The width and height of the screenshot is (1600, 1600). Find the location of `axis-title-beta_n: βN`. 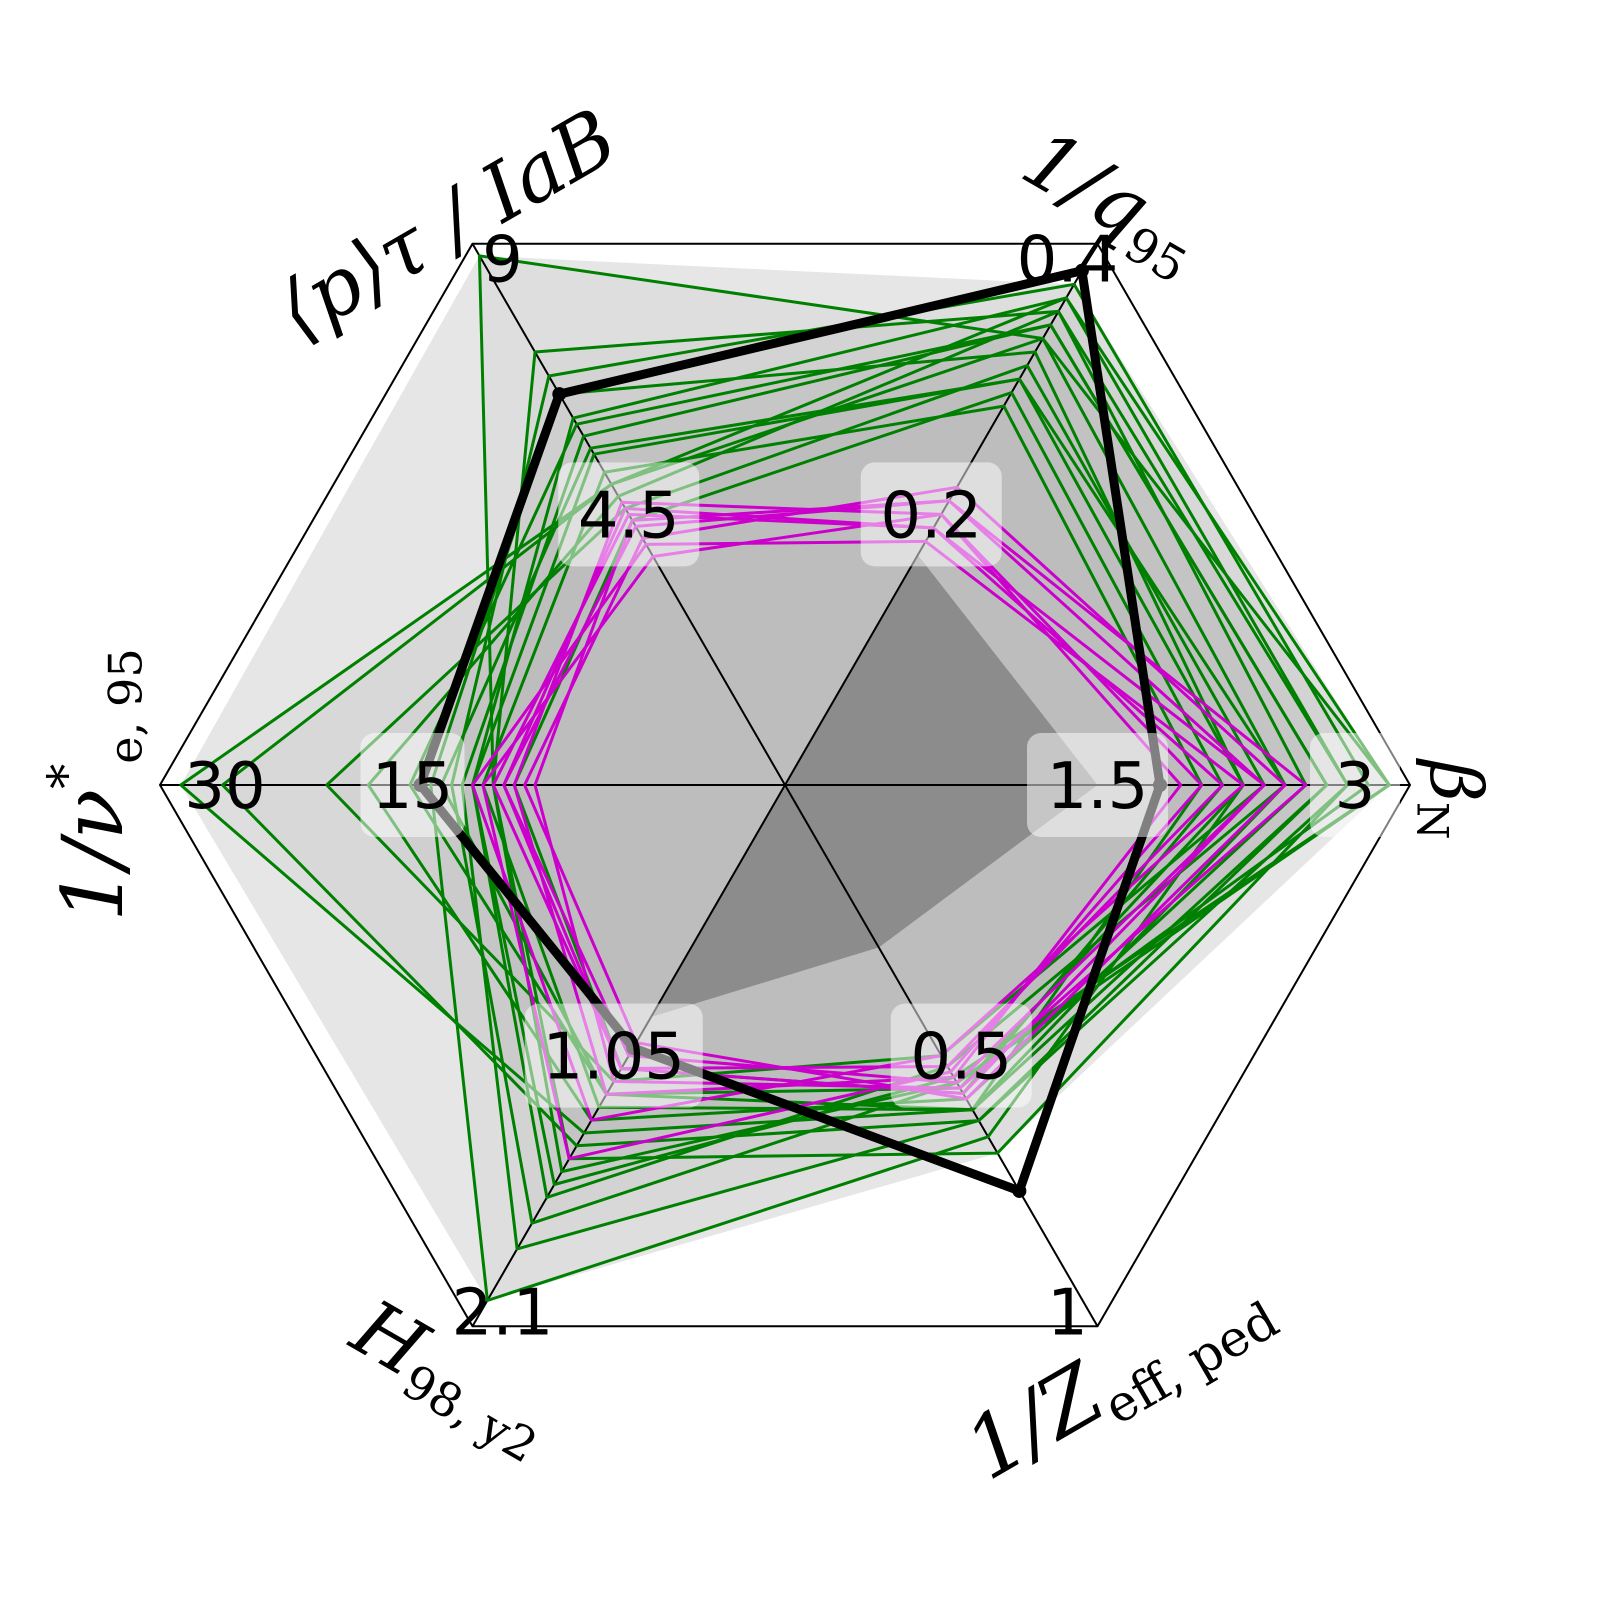

axis-title-beta_n: βN is located at coordinates (1452, 798).